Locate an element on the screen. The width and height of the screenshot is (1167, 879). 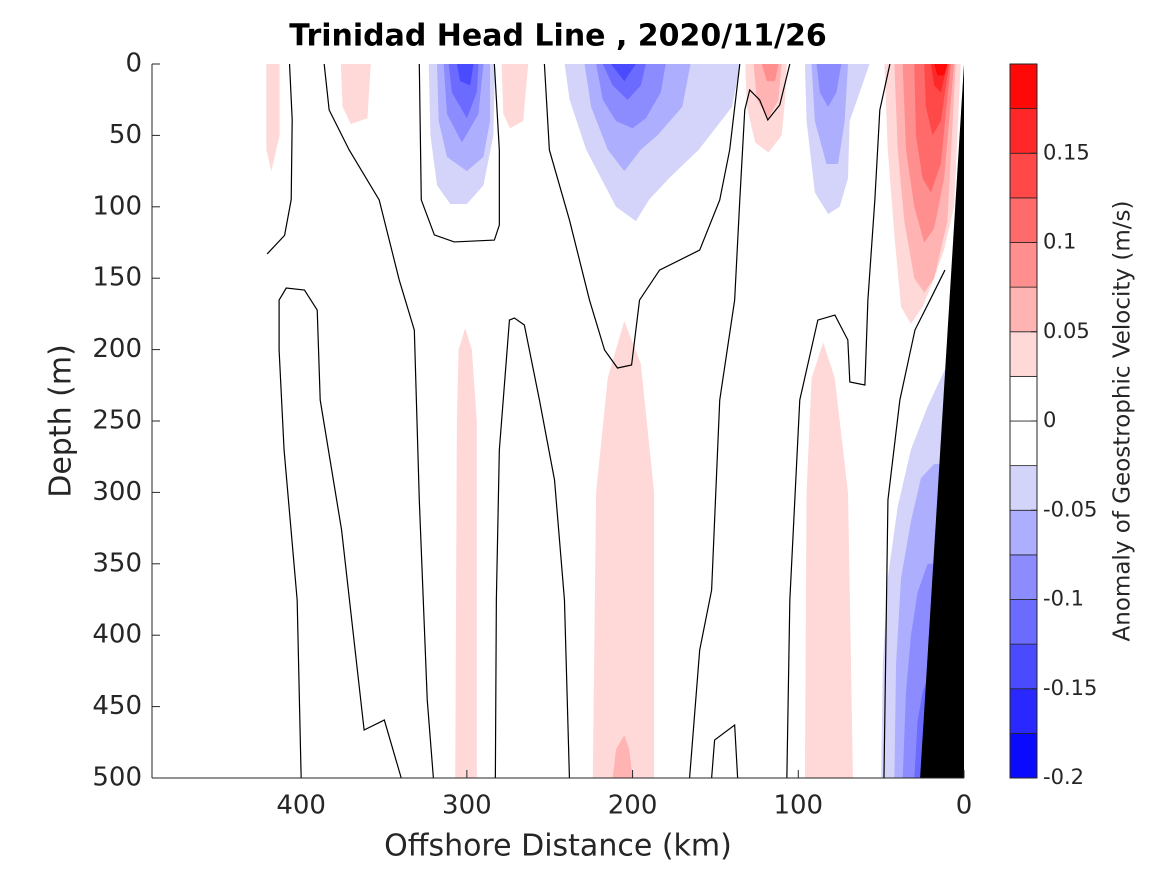
y-tick-label: 300 is located at coordinates (117, 492).